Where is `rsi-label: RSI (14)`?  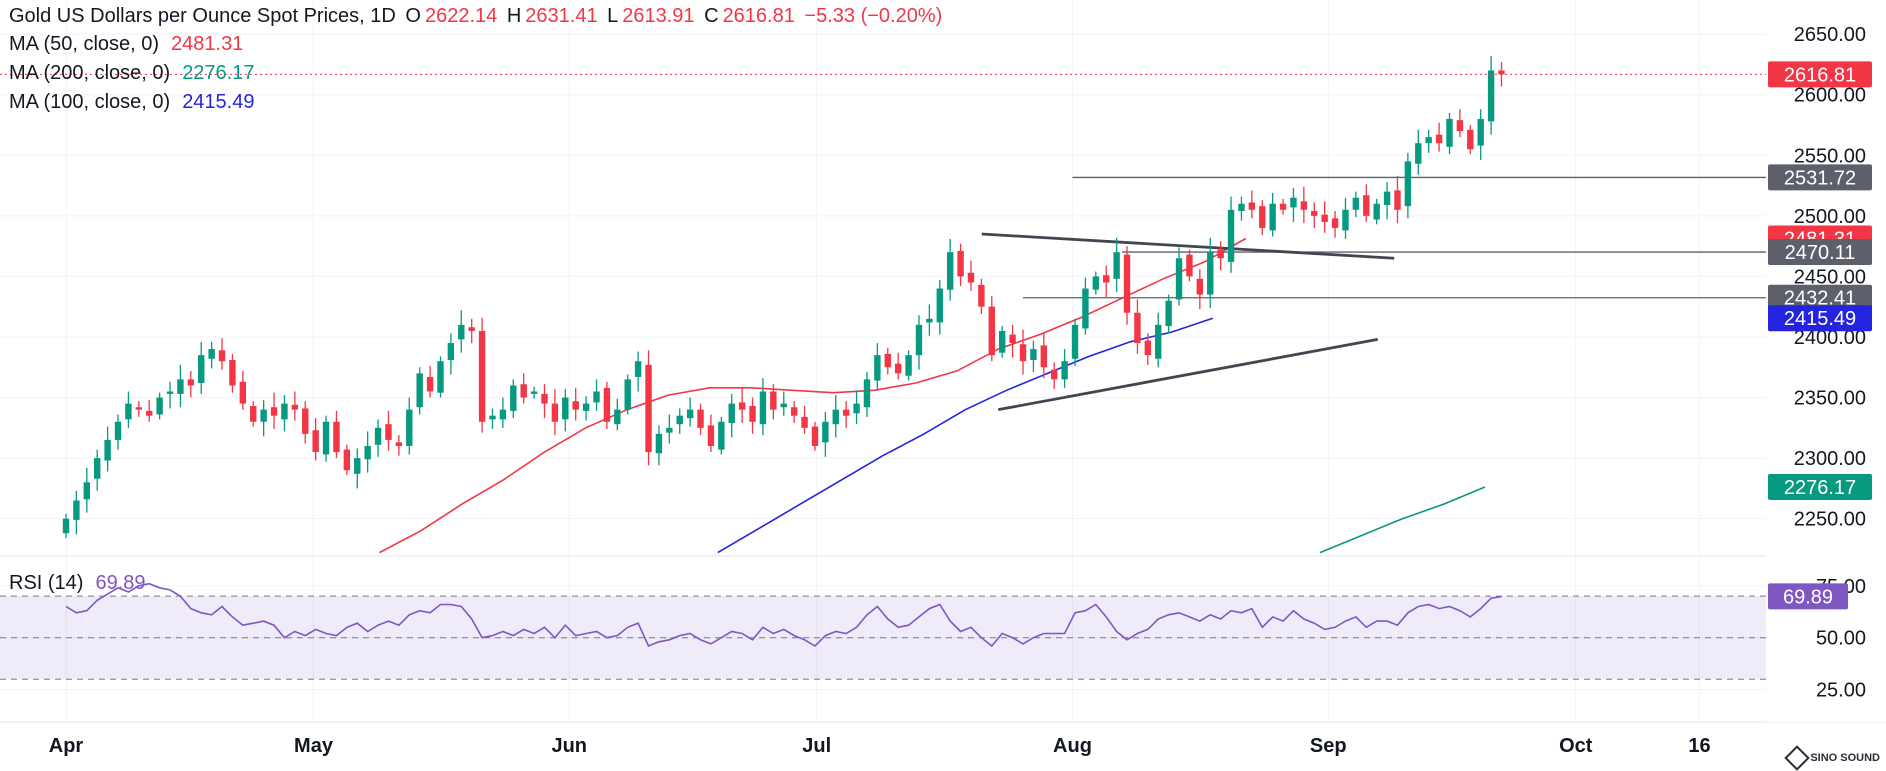 rsi-label: RSI (14) is located at coordinates (46, 583).